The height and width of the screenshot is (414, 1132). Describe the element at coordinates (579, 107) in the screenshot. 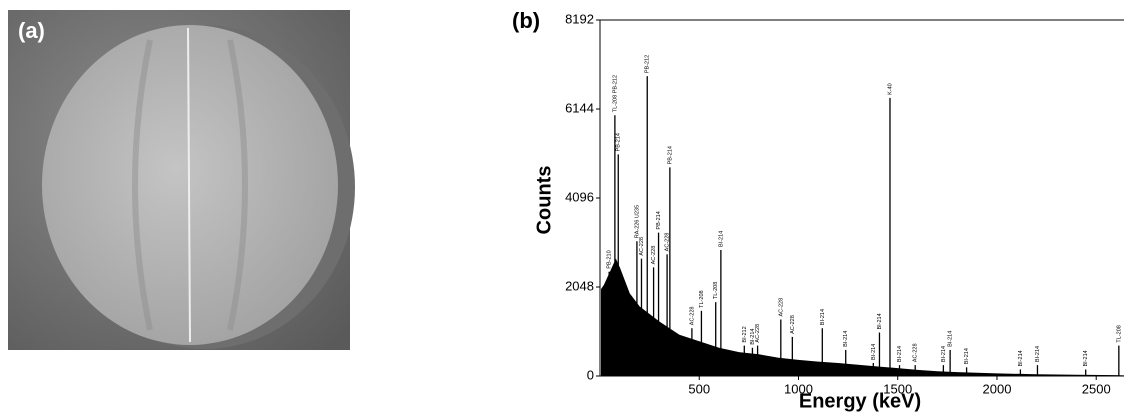

I see `y-tick-label: 6144` at that location.